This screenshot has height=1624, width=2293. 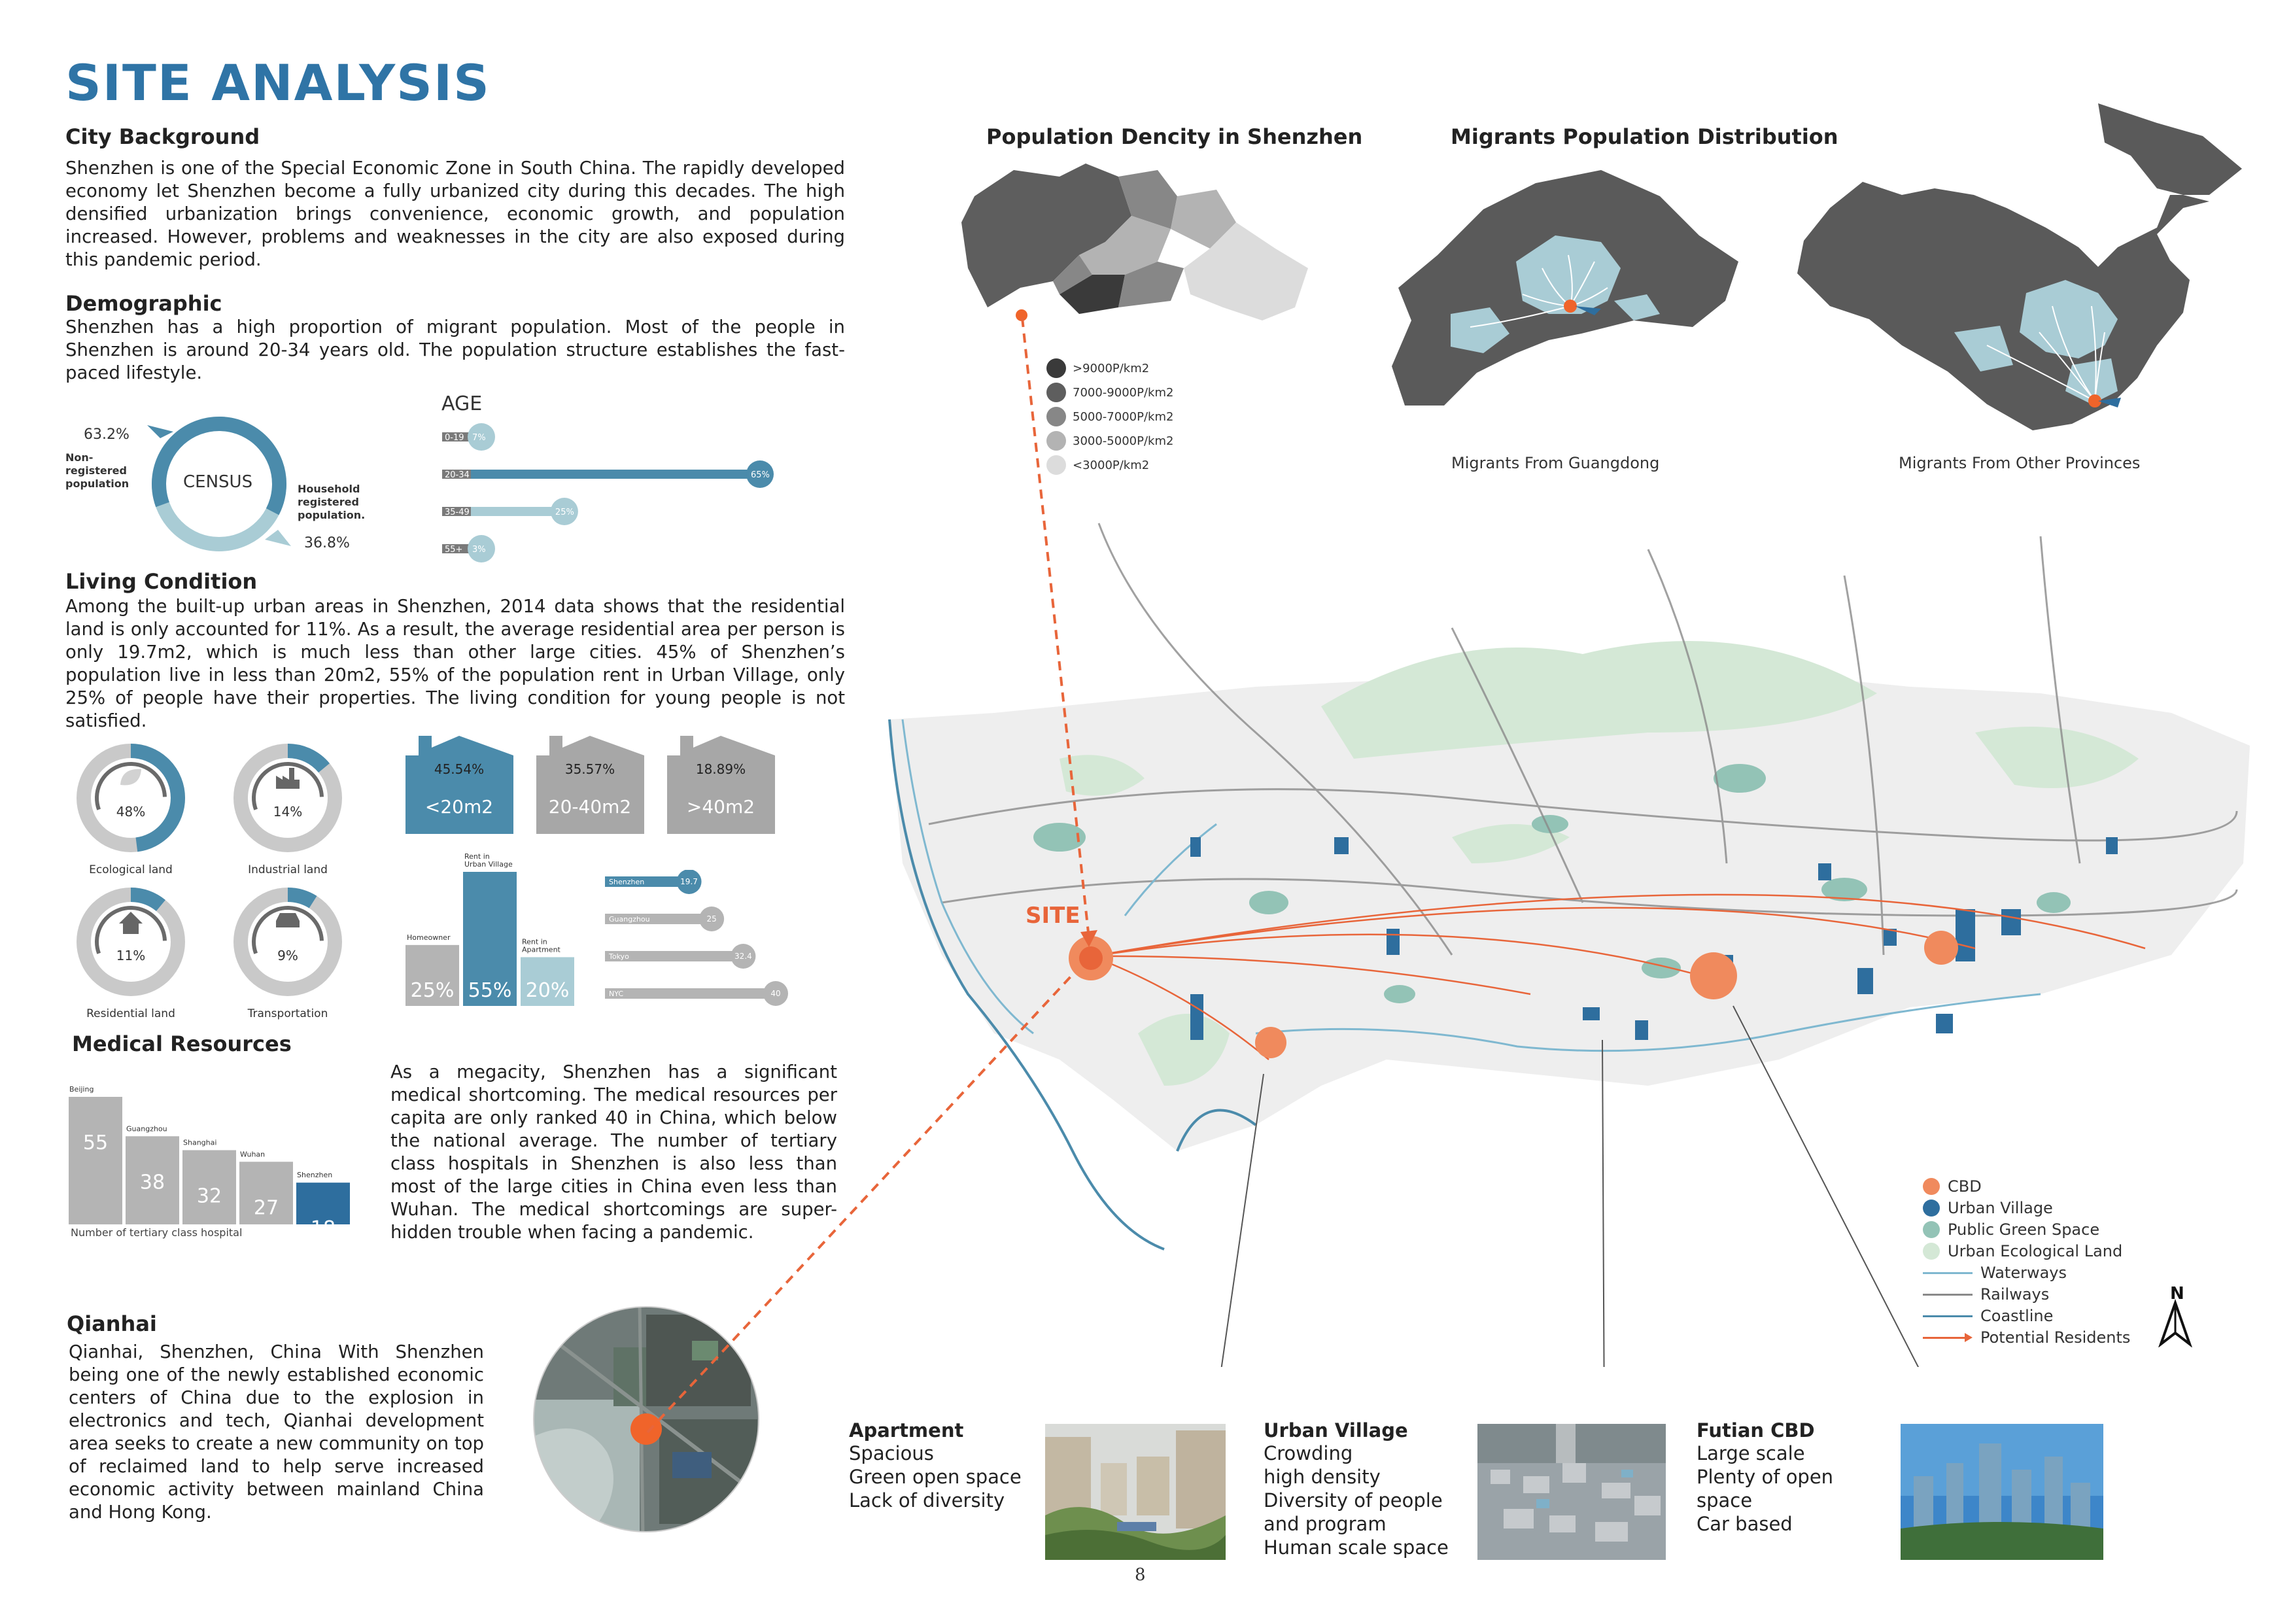 I want to click on map-legend-label: Waterways, so click(x=2023, y=1273).